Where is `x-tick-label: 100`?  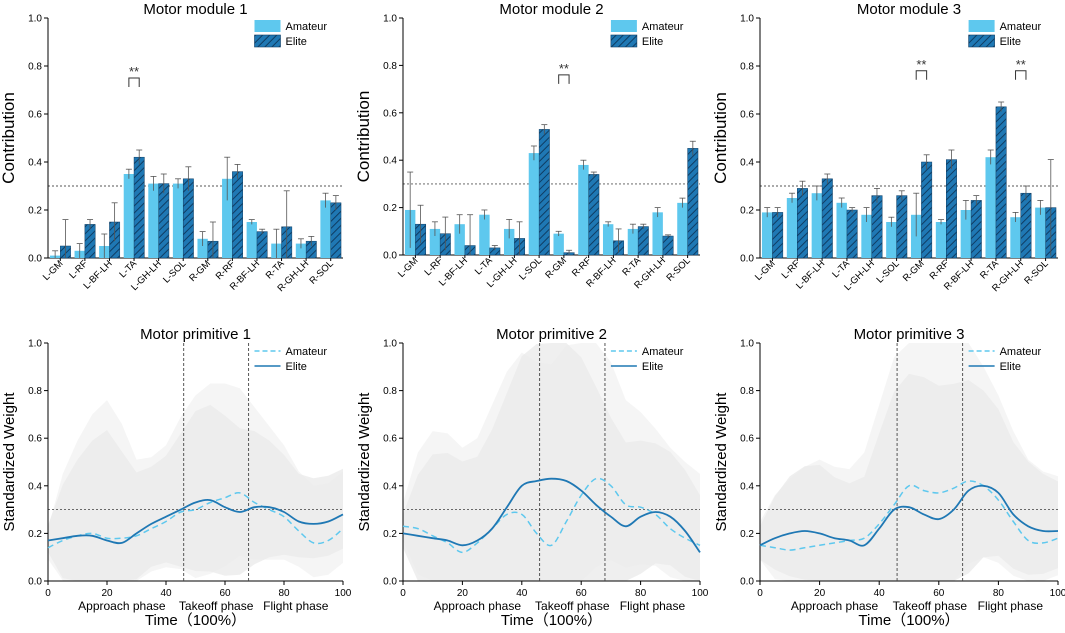
x-tick-label: 100 is located at coordinates (1057, 593).